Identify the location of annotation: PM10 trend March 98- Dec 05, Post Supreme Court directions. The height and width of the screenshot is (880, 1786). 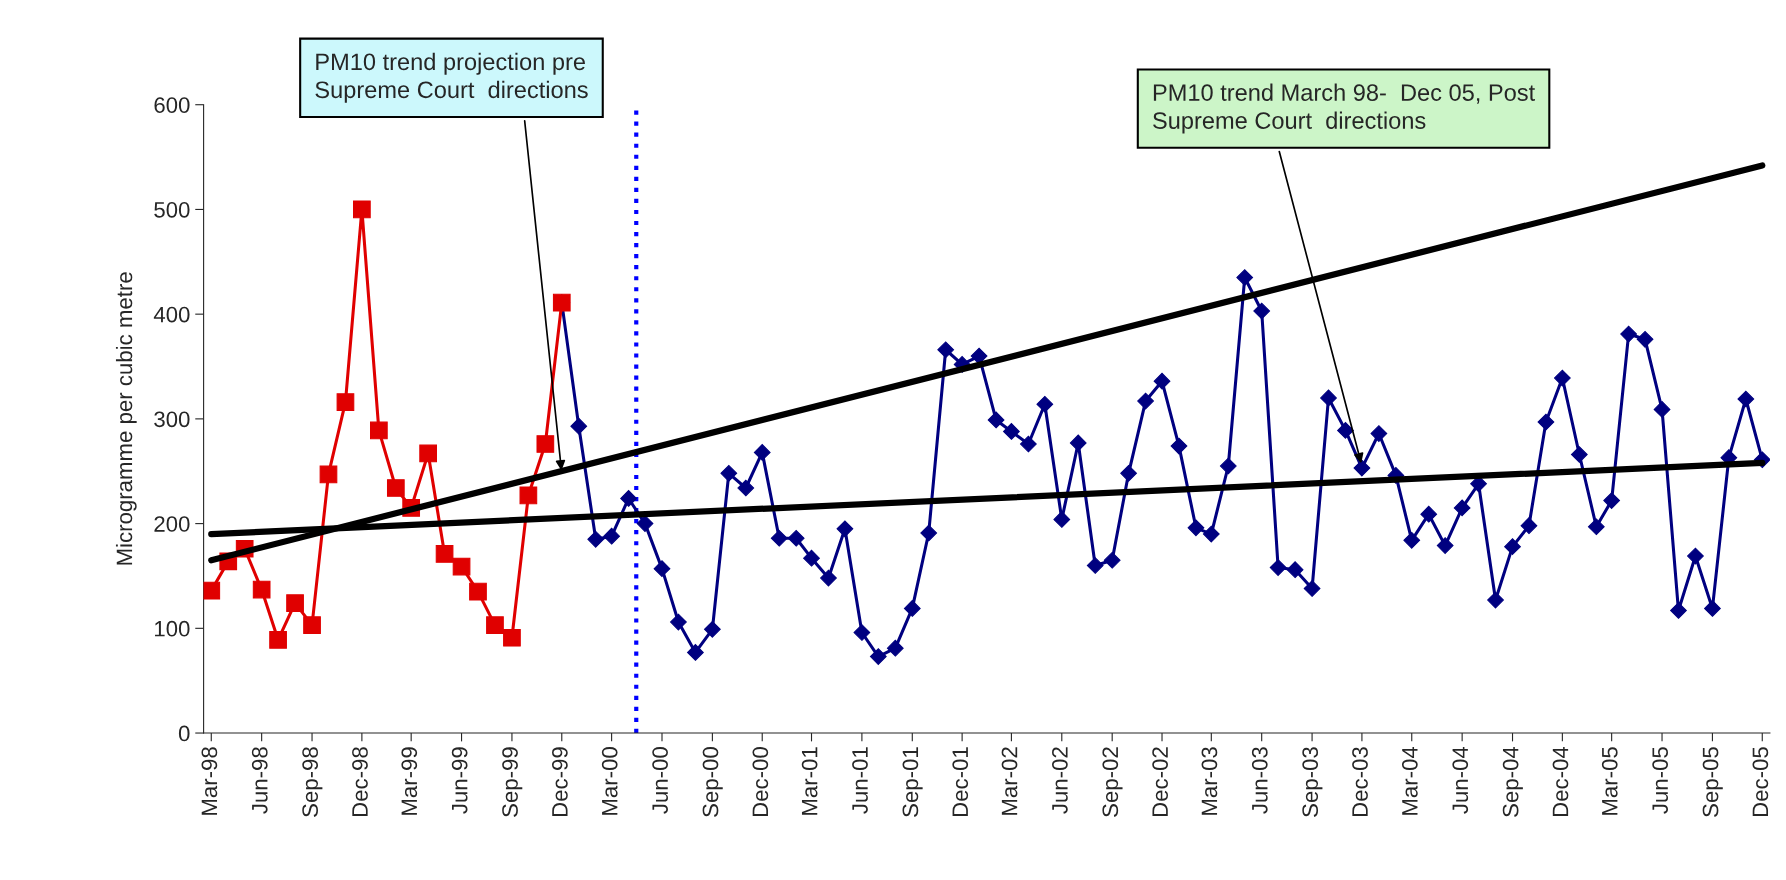
(1344, 108).